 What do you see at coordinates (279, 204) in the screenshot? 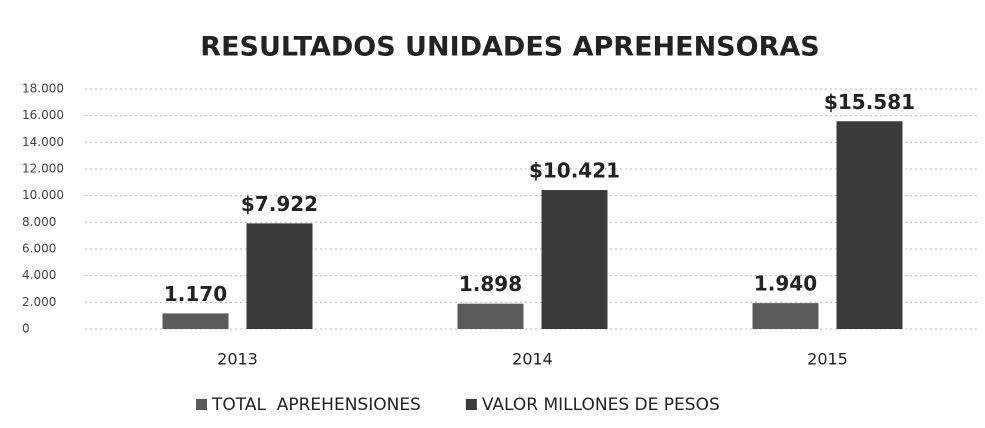
I see `value-label: $7.922` at bounding box center [279, 204].